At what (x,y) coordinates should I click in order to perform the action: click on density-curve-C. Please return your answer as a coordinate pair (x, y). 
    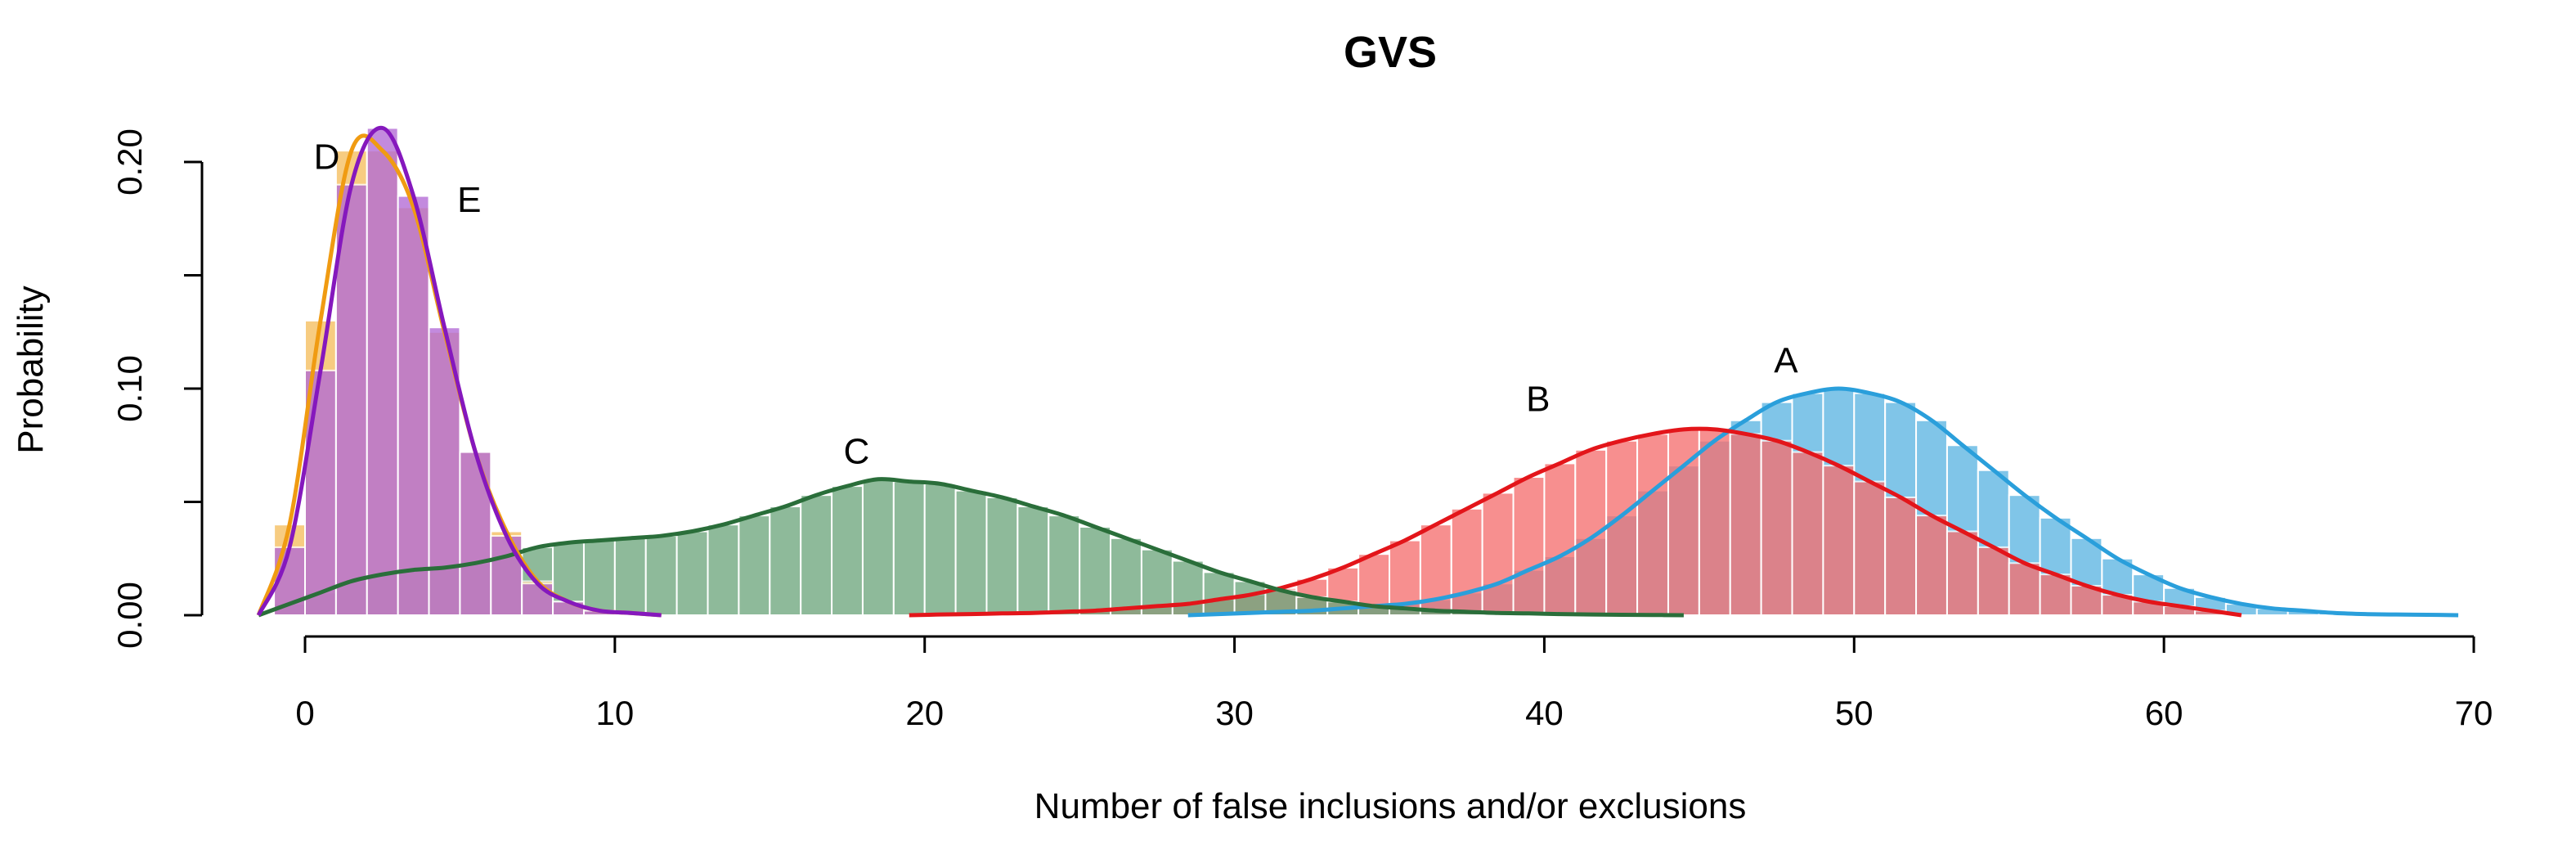
    Looking at the image, I should click on (971, 547).